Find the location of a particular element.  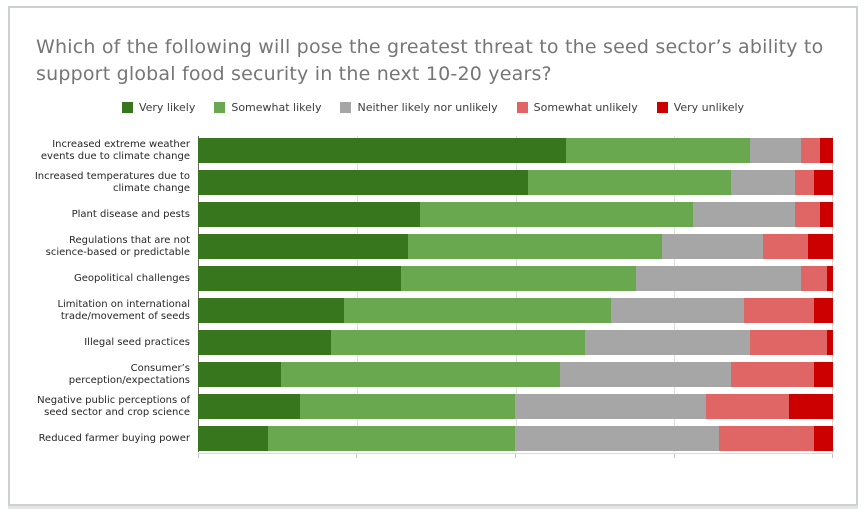

category-label: Reduced farmer buying power is located at coordinates (114, 438).